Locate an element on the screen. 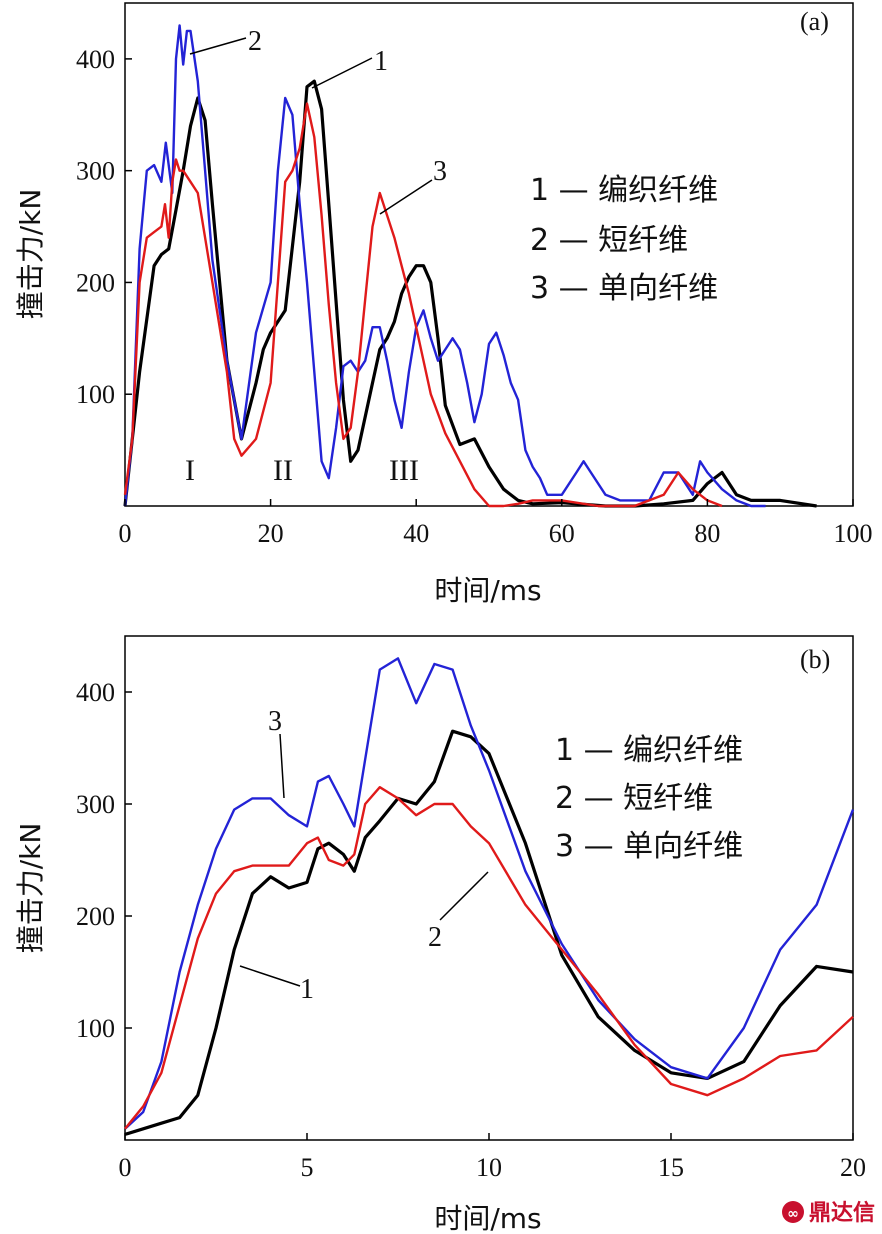  legend-item-a-1: 1 — 编织纤维 is located at coordinates (624, 190).